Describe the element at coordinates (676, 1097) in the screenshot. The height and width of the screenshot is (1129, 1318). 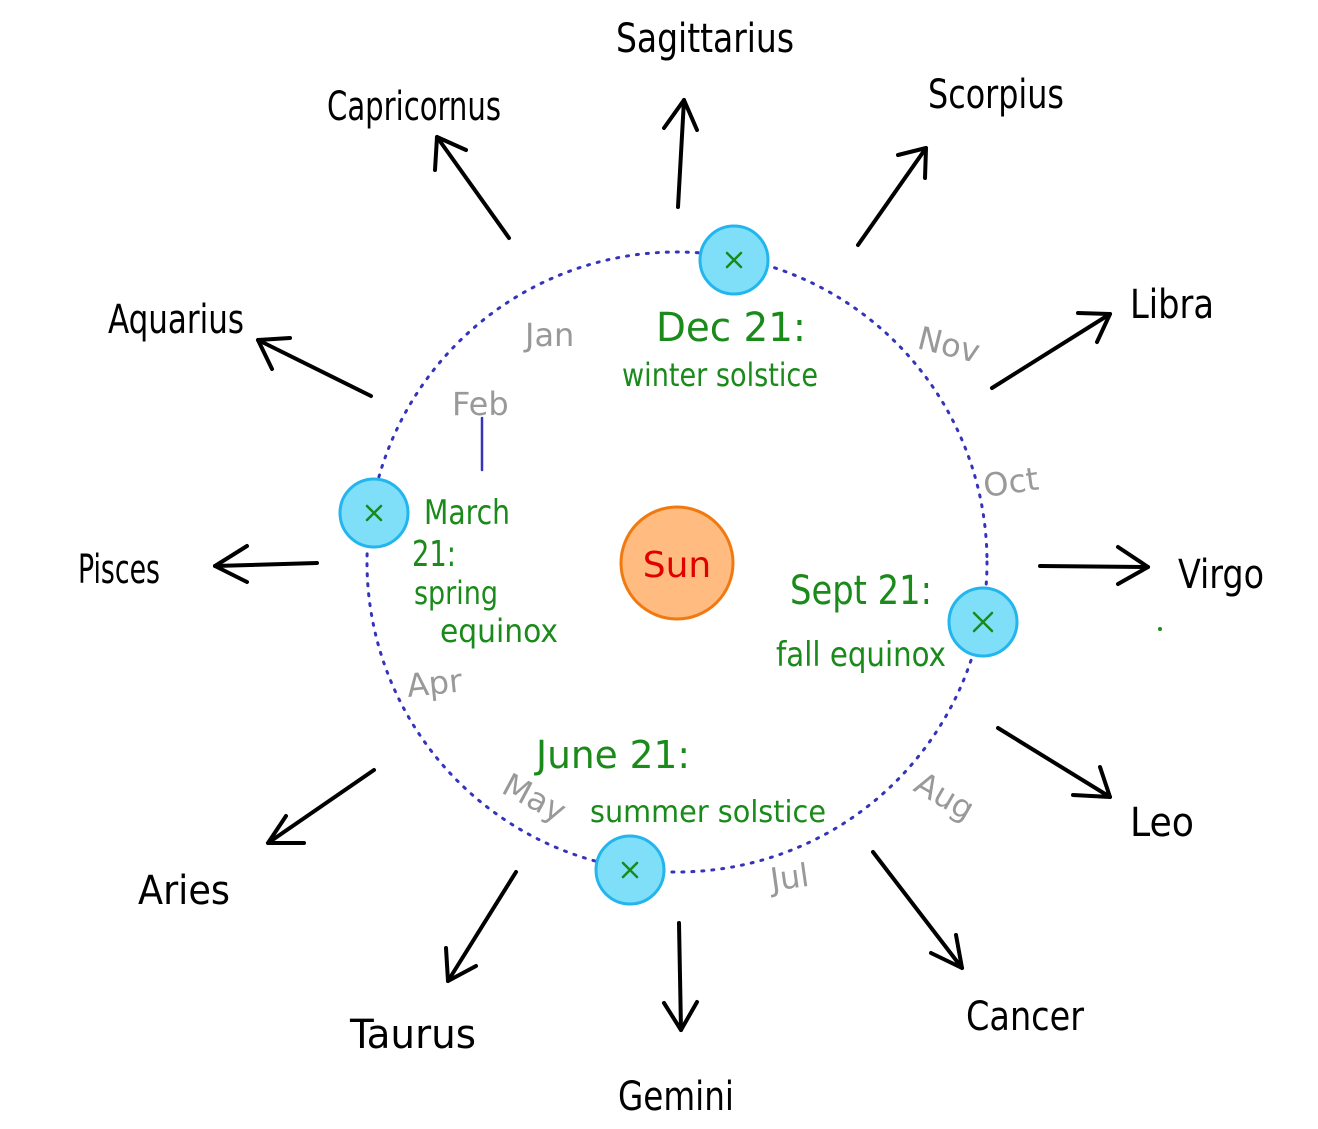
I see `label-gemini: Gemini` at that location.